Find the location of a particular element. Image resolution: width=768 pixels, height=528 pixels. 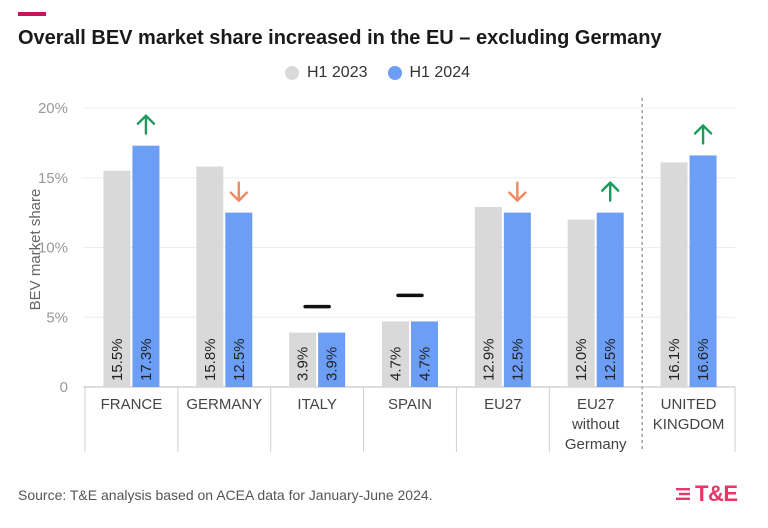

y-axis-label: BEV market share is located at coordinates (35, 250).